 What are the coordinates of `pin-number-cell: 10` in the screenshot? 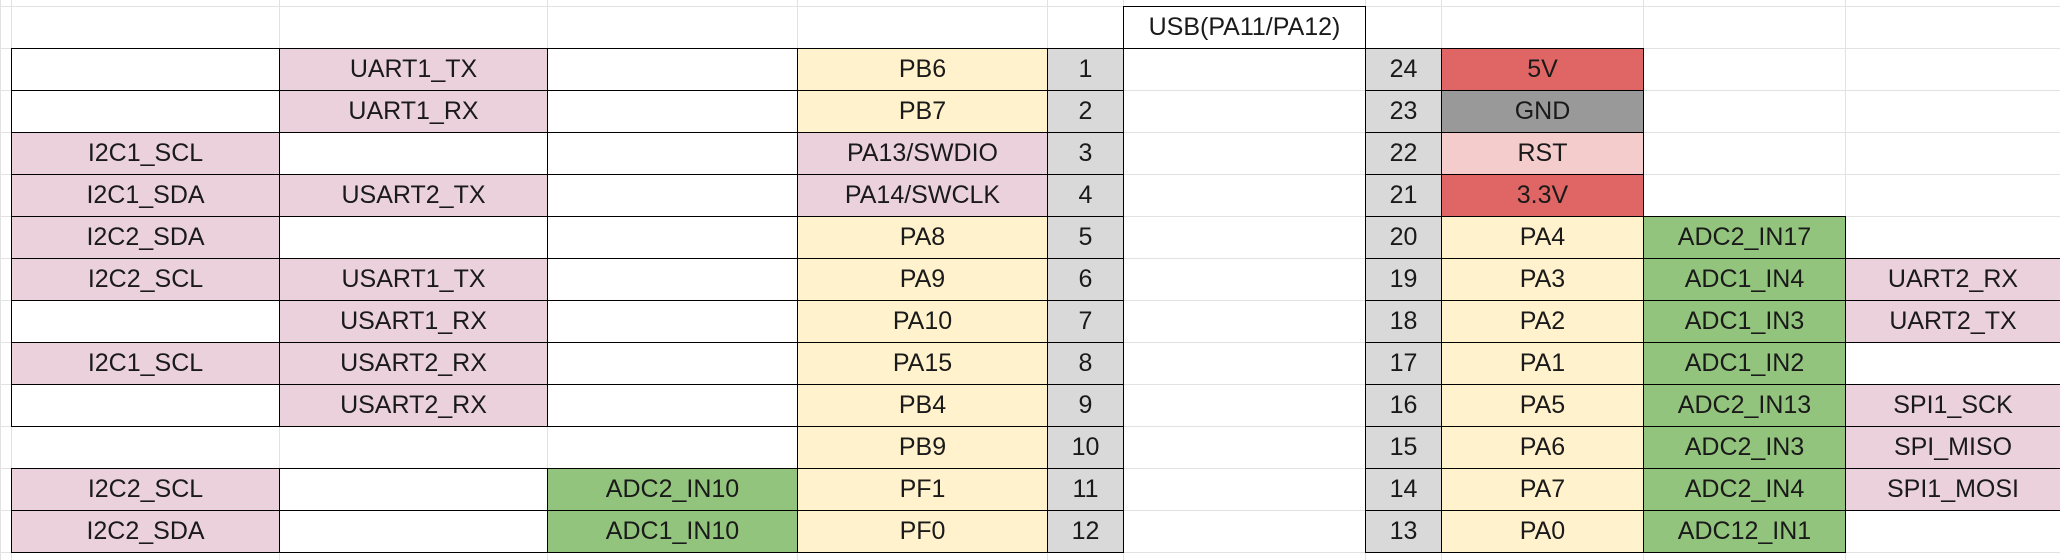 It's located at (1085, 447).